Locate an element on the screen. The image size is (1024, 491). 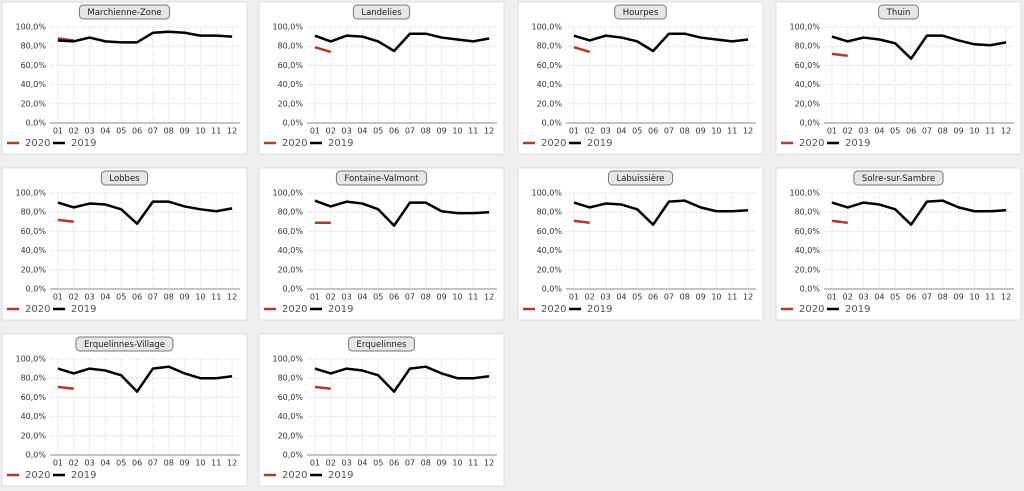
chart-title: Hourpes is located at coordinates (641, 13).